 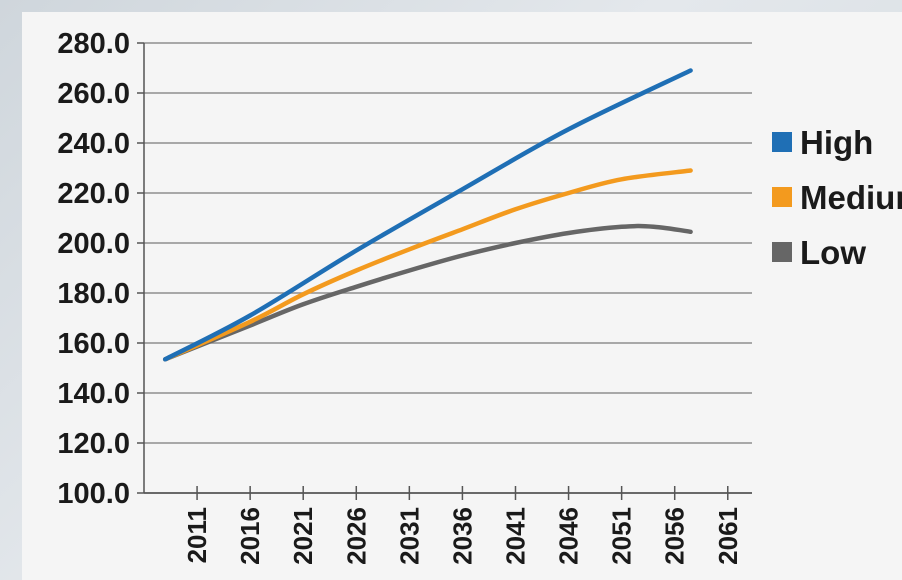 I want to click on x-tick-label: 2046, so click(x=569, y=536).